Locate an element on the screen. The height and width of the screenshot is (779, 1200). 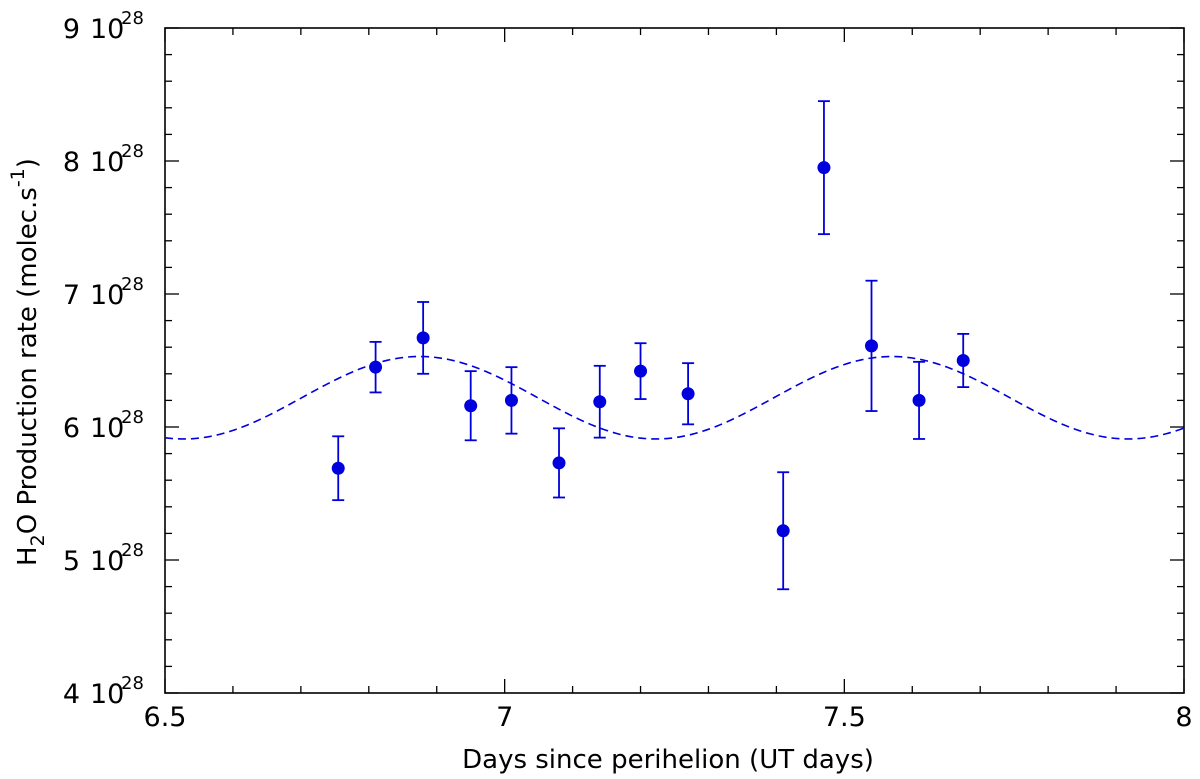
y-tick-mantissa: 4 is located at coordinates (71, 694).